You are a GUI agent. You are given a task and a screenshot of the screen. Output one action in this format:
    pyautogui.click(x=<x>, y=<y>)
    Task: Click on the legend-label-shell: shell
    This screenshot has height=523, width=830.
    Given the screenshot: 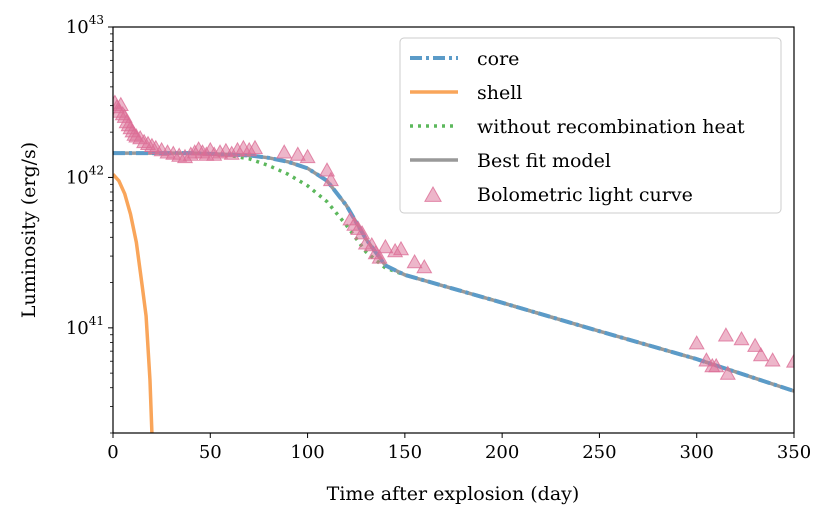 What is the action you would take?
    pyautogui.click(x=499, y=93)
    